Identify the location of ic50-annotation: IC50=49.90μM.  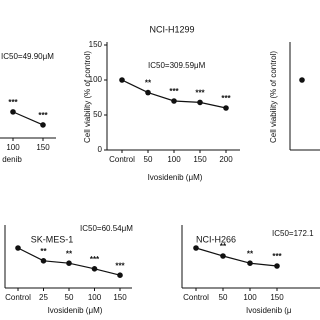
(27, 56).